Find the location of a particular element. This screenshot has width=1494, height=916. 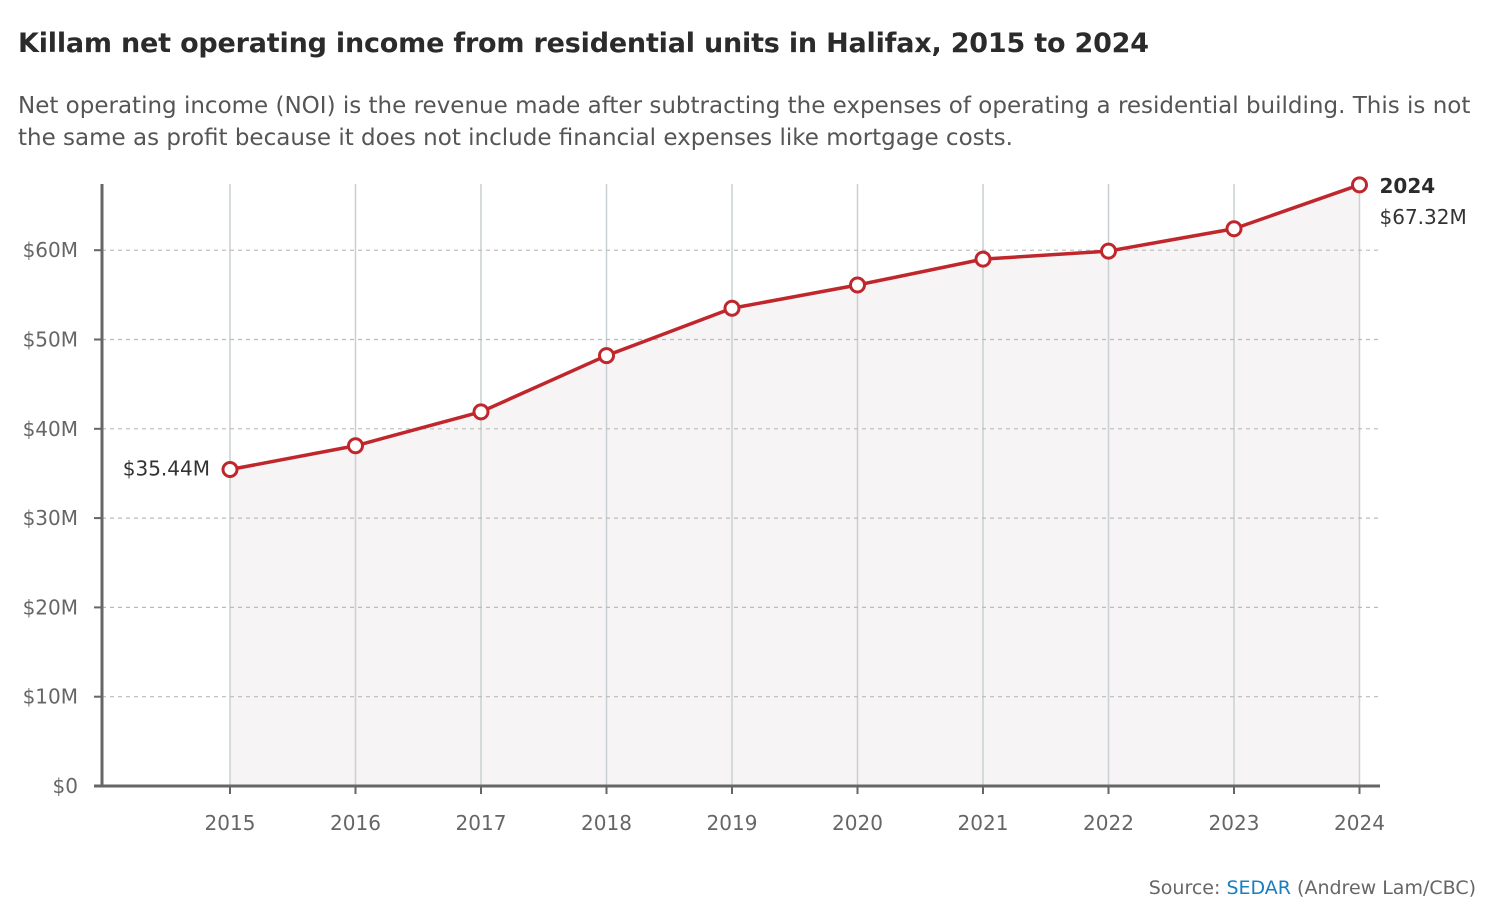

x-tick-label: 2022 is located at coordinates (1108, 823).